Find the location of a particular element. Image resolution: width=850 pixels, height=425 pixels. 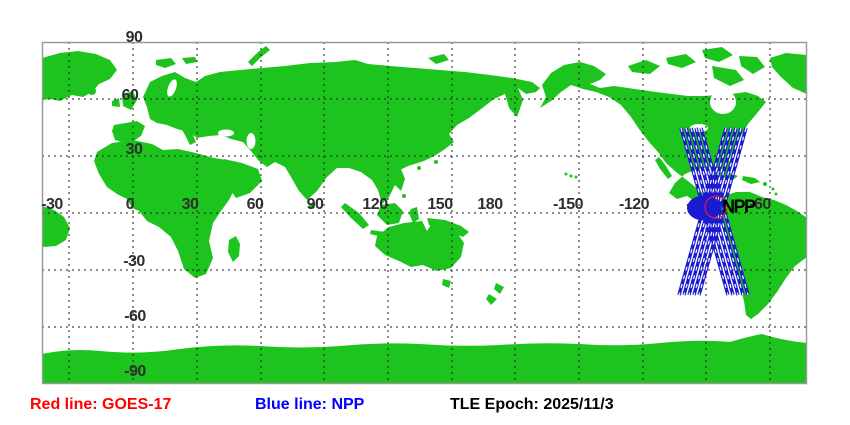

iceland is located at coordinates (92, 91).